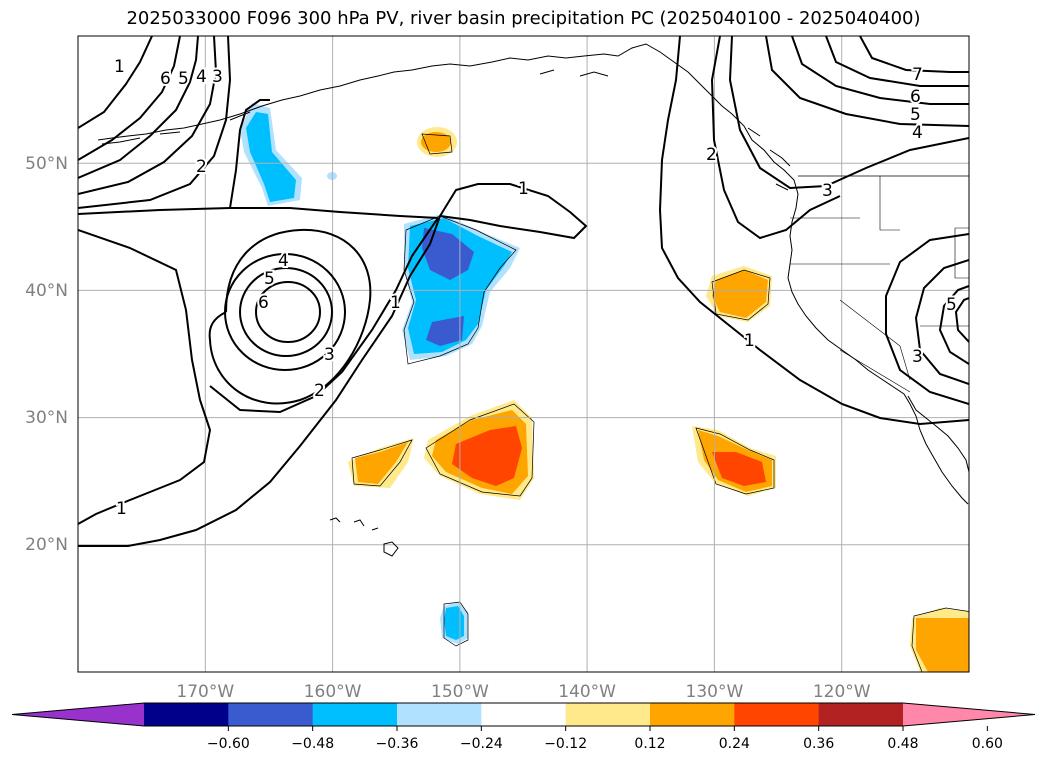 Image resolution: width=1047 pixels, height=765 pixels. I want to click on lon-label: 120°W, so click(842, 692).